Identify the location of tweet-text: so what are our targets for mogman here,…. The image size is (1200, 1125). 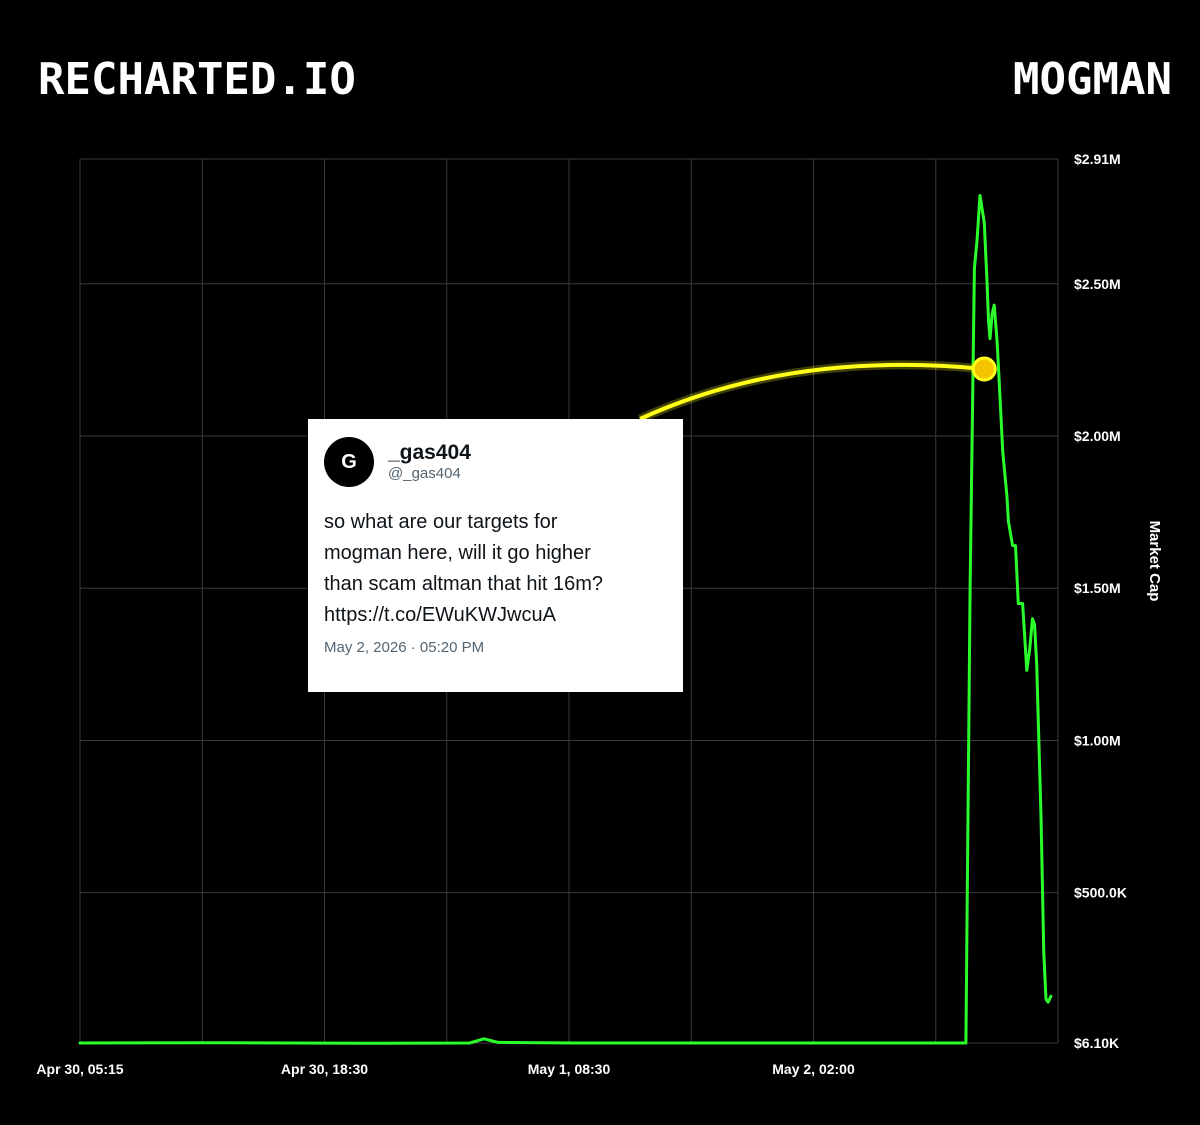
(464, 568).